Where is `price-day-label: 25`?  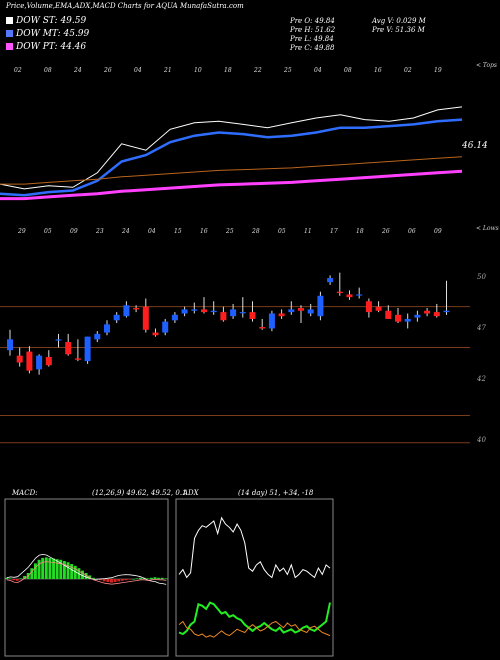 price-day-label: 25 is located at coordinates (229, 231).